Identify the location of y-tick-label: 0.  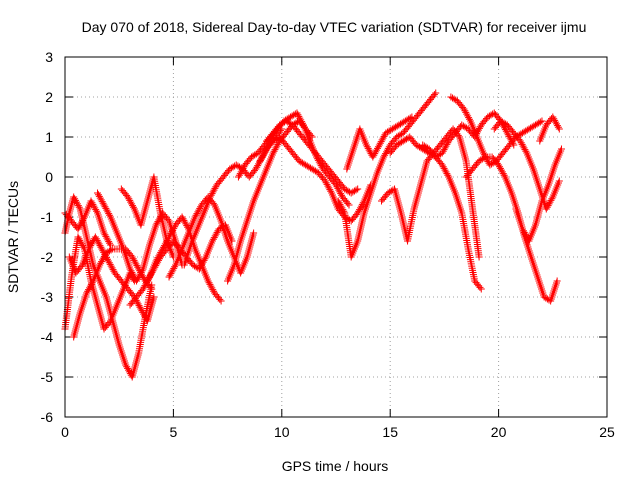
(49, 177).